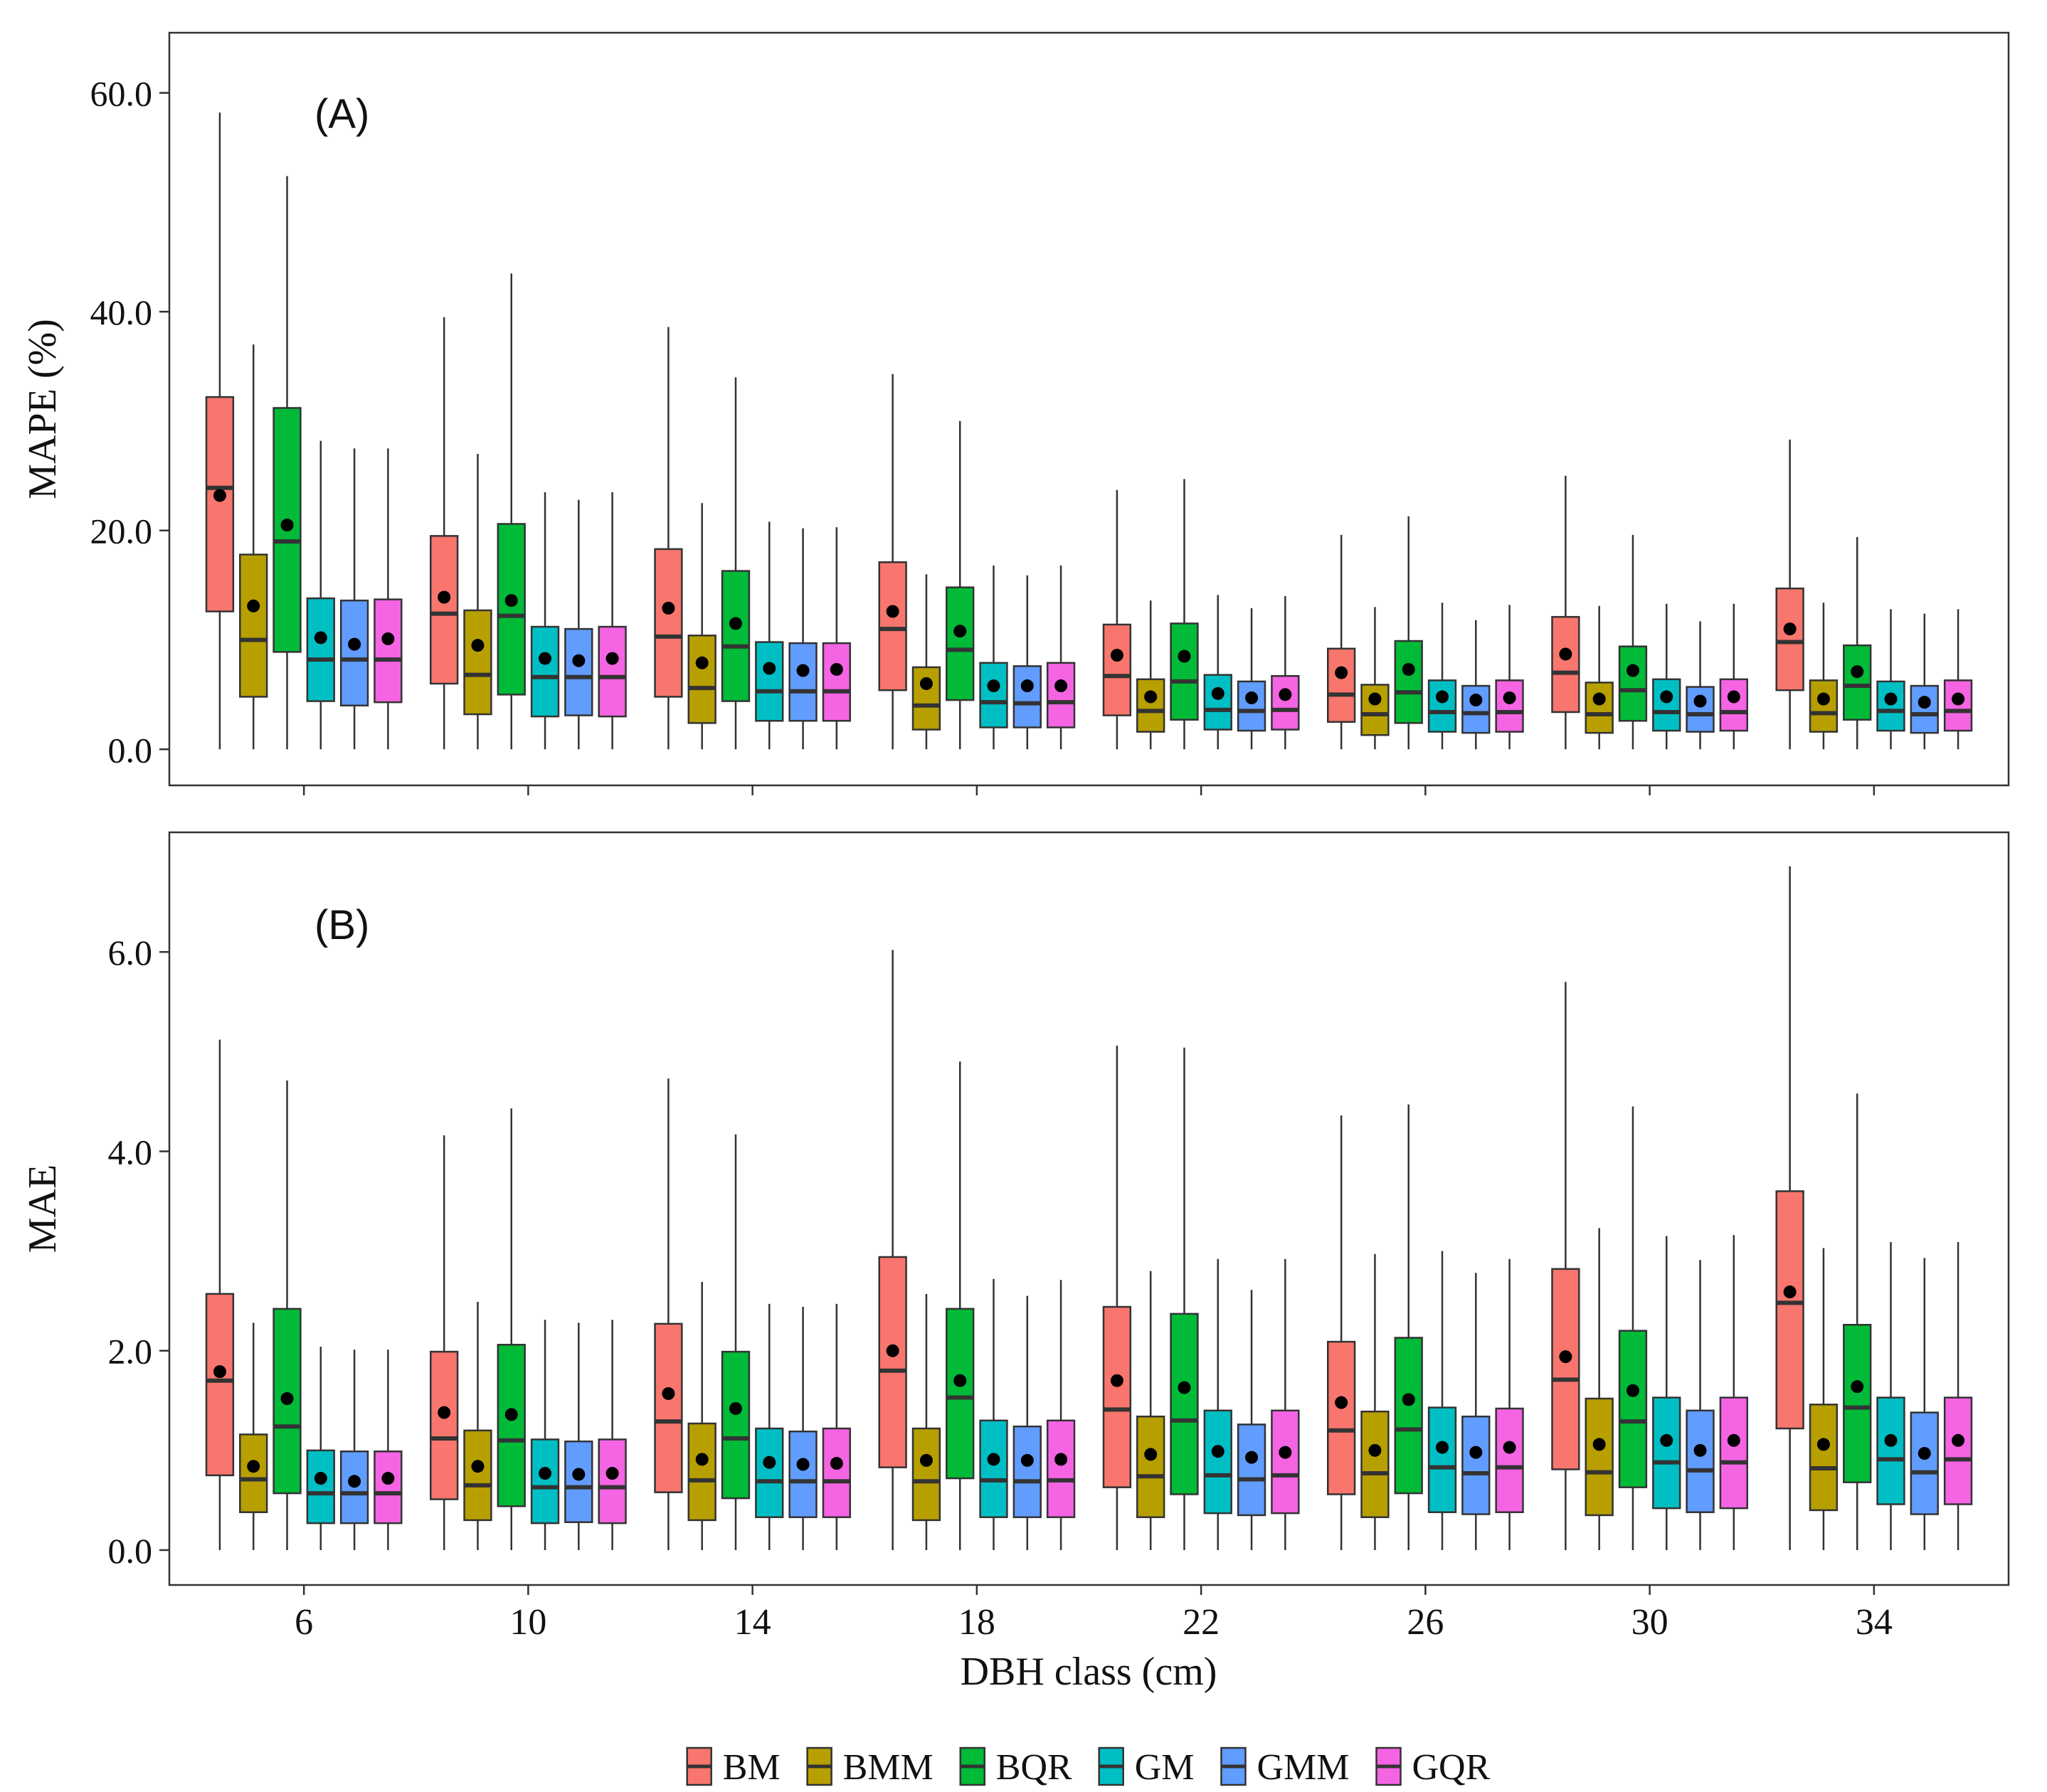 Image resolution: width=2047 pixels, height=1792 pixels. What do you see at coordinates (122, 531) in the screenshot?
I see `y-tick-label: 20.0` at bounding box center [122, 531].